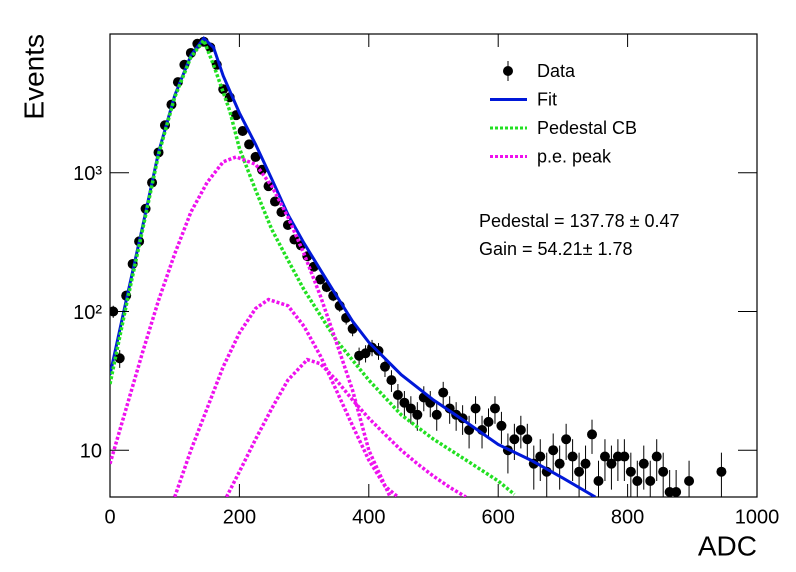  I want to click on x-tick-label: 600, so click(498, 517).